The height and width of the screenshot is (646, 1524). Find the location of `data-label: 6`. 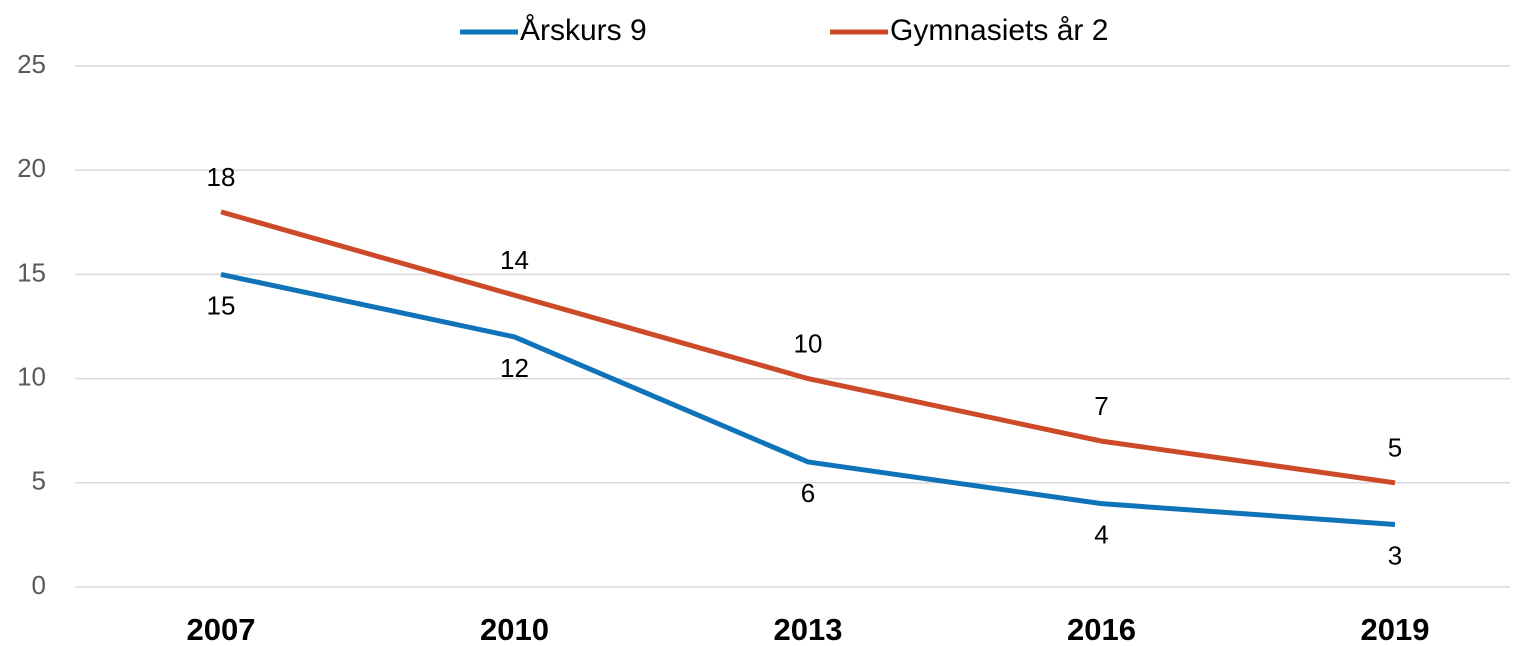

data-label: 6 is located at coordinates (808, 493).